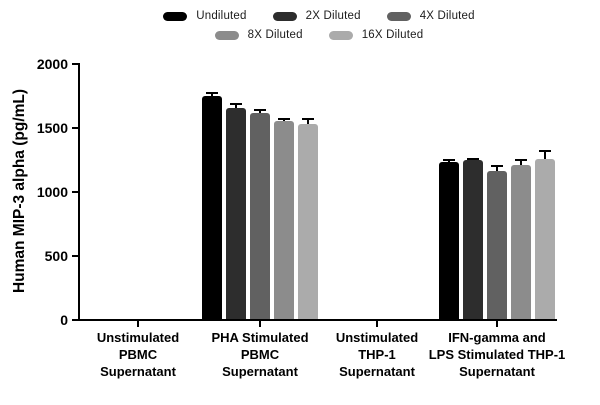 The width and height of the screenshot is (600, 405). Describe the element at coordinates (260, 337) in the screenshot. I see `x-axis-category-line: PHA Stimulated` at that location.